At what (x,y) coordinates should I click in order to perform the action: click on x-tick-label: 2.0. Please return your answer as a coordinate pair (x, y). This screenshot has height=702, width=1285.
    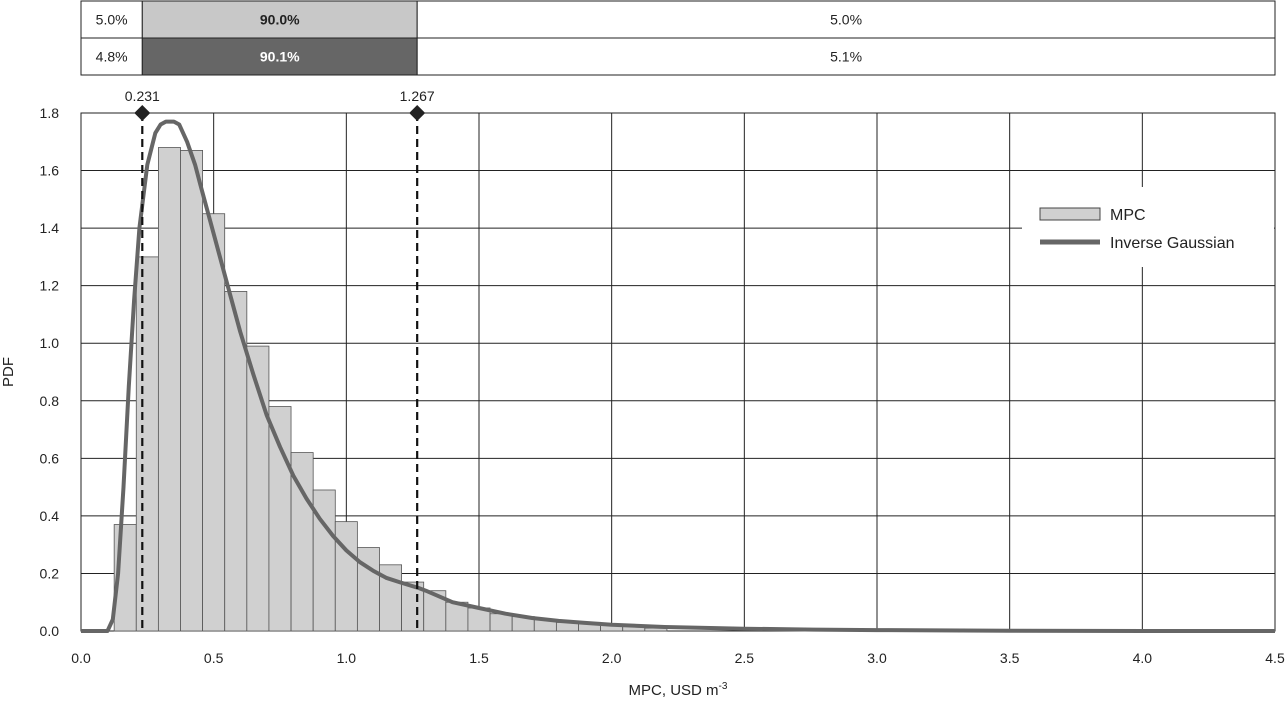
    Looking at the image, I should click on (612, 658).